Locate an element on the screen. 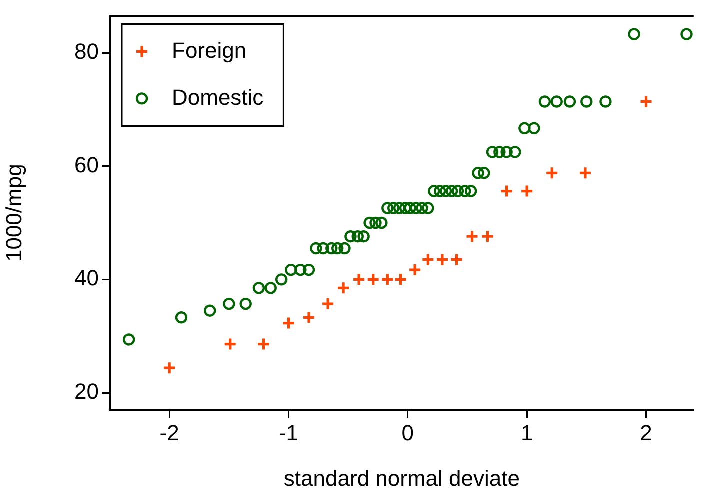  x-tick-label: -1 is located at coordinates (288, 433).